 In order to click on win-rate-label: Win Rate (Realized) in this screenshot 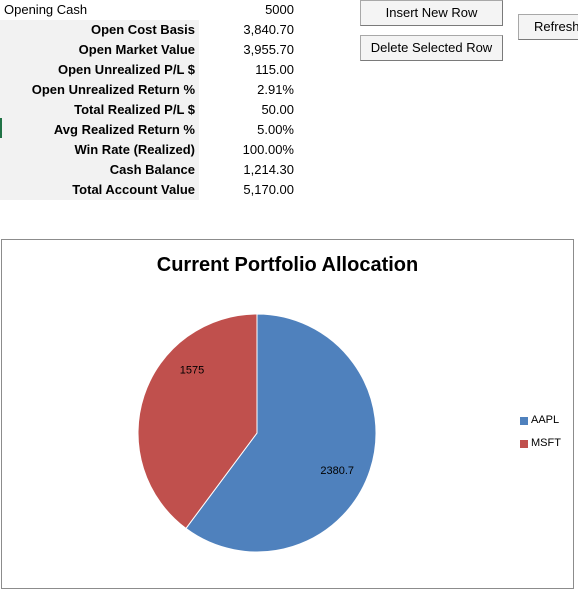, I will do `click(134, 149)`.